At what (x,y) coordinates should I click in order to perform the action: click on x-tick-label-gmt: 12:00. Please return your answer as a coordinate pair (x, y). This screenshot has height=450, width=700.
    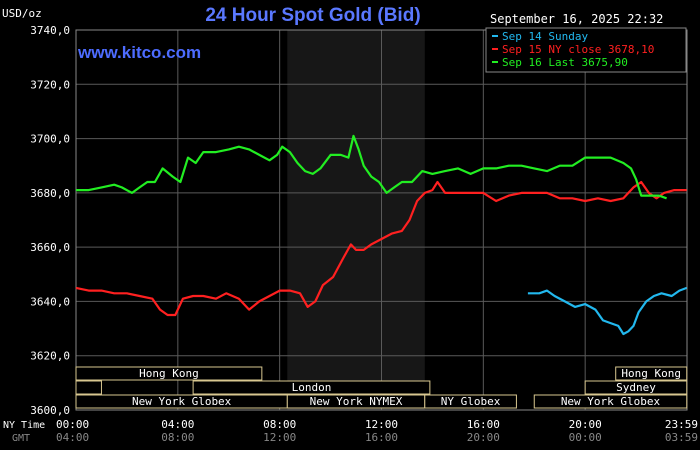
    Looking at the image, I should click on (279, 437).